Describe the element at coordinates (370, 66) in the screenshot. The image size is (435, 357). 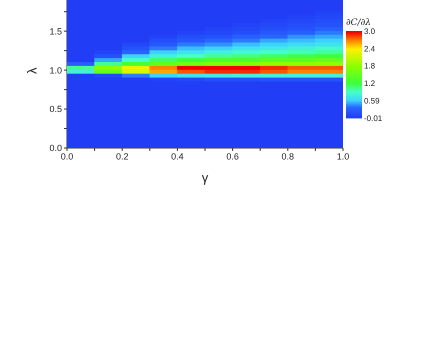
I see `color-bar-label: 1.8` at that location.